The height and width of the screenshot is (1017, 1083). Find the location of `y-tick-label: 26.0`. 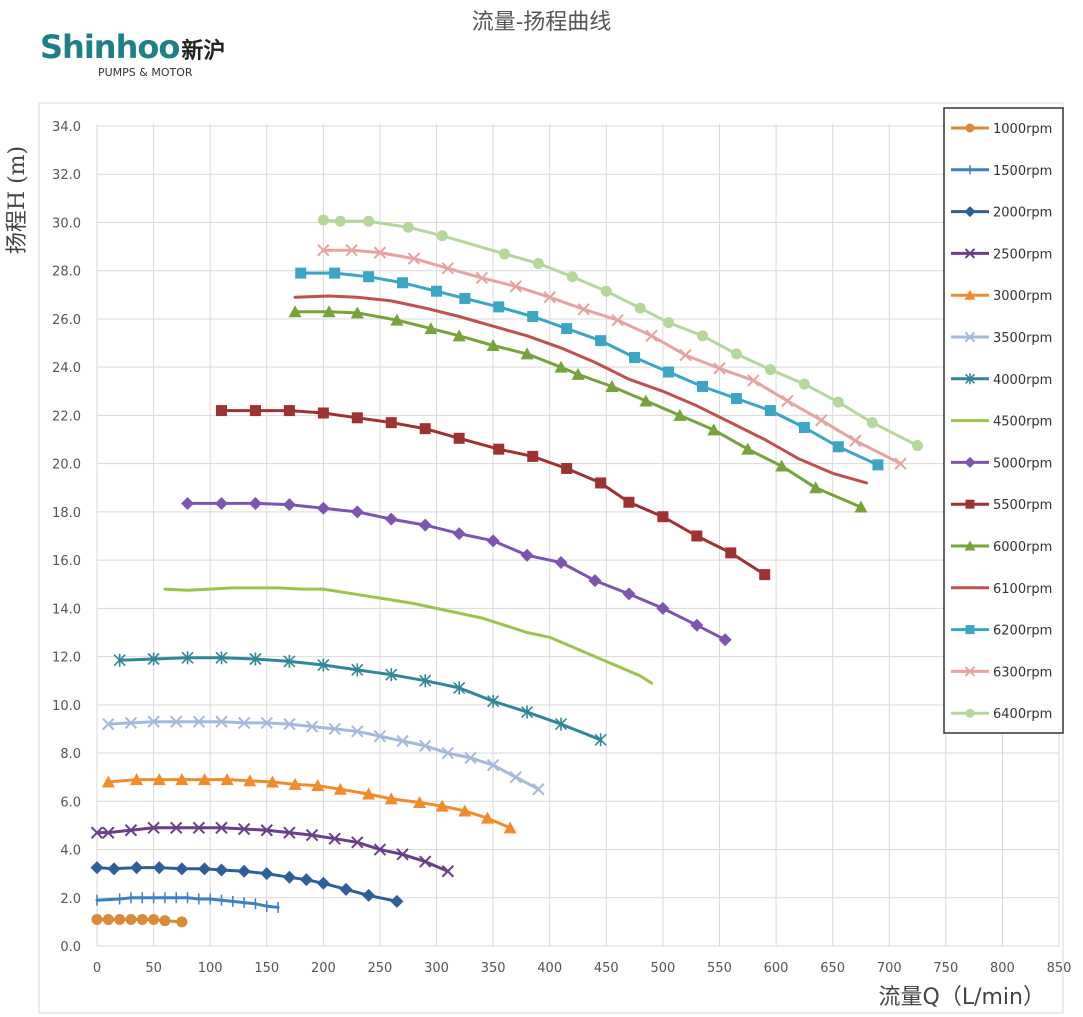

y-tick-label: 26.0 is located at coordinates (66, 320).